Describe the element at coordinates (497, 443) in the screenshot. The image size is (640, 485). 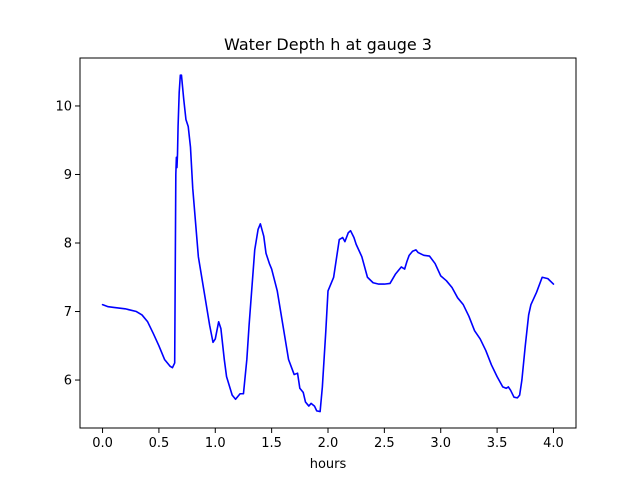
I see `x-tick-label: 3.5` at that location.